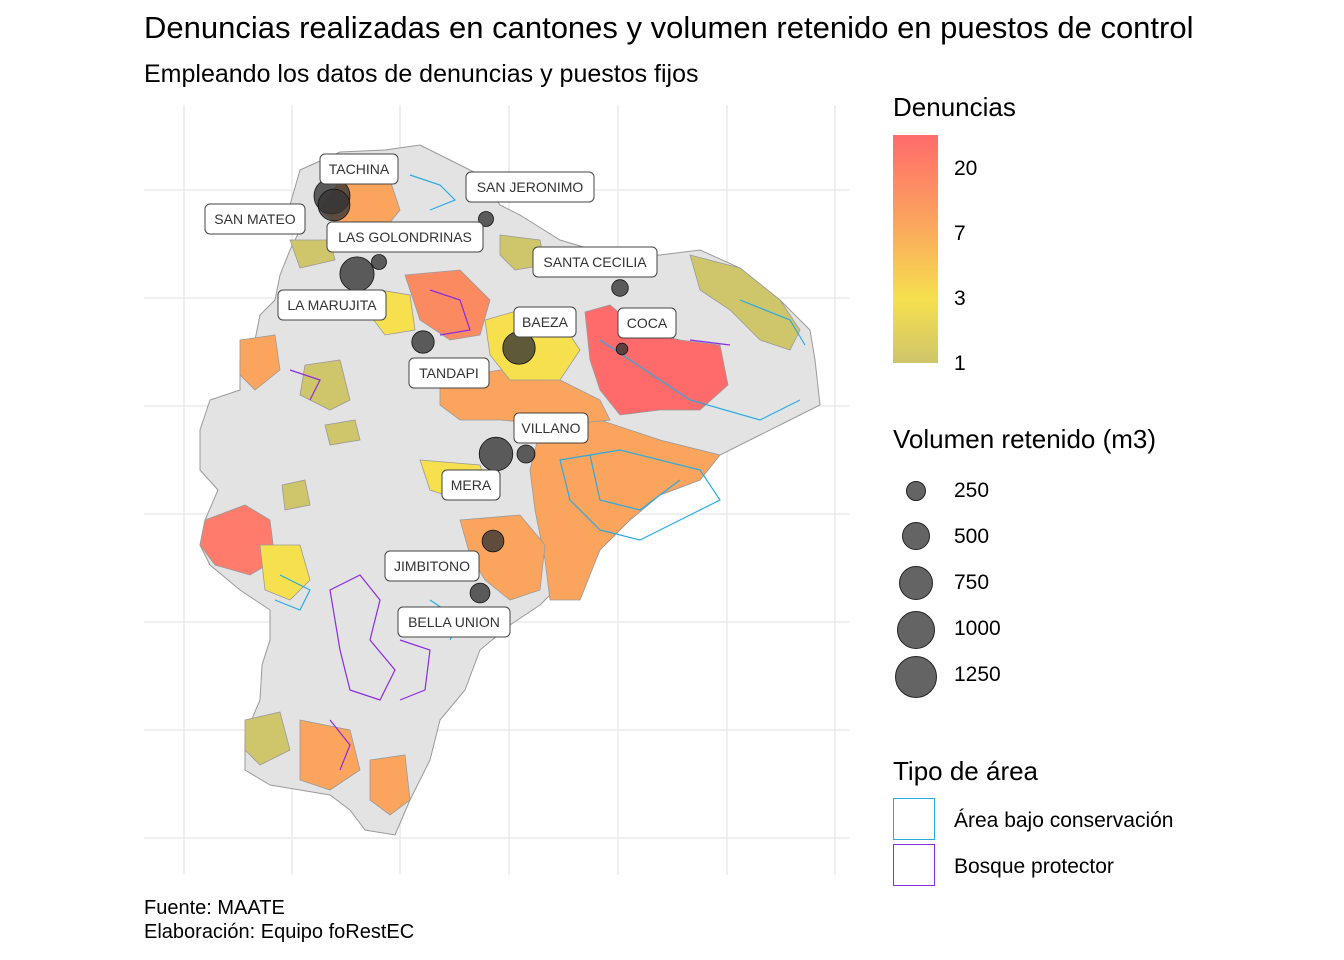 This screenshot has height=960, width=1344. I want to click on label-la-marujita: LA MARUJITA, so click(332, 305).